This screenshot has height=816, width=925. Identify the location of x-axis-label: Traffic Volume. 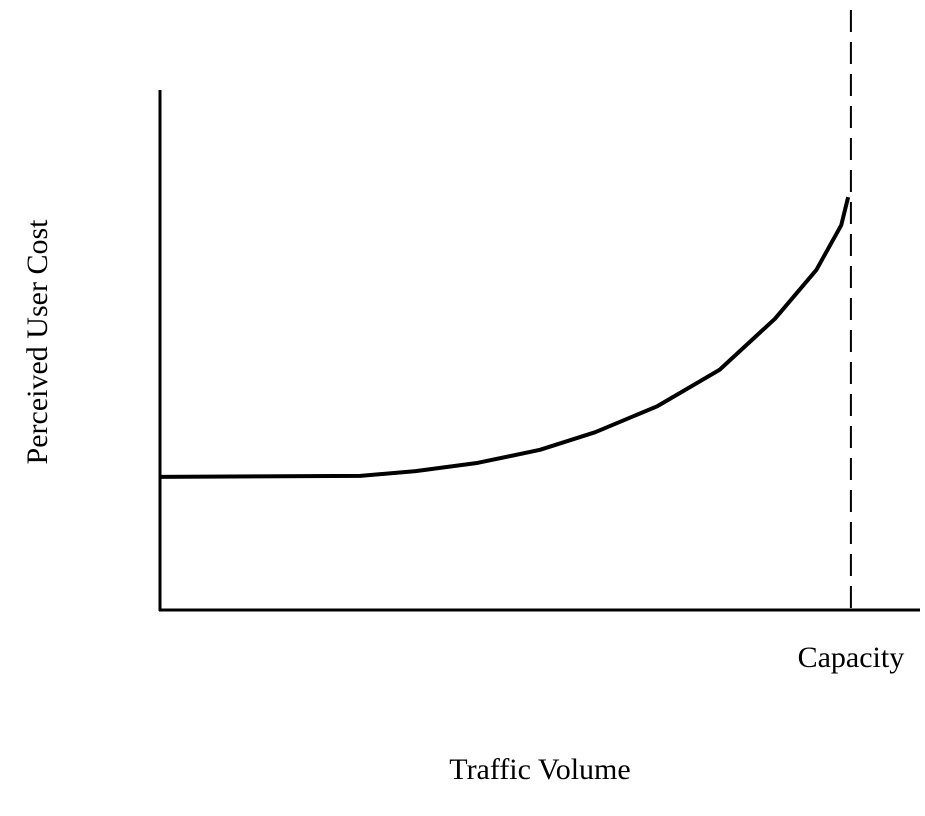
(539, 769).